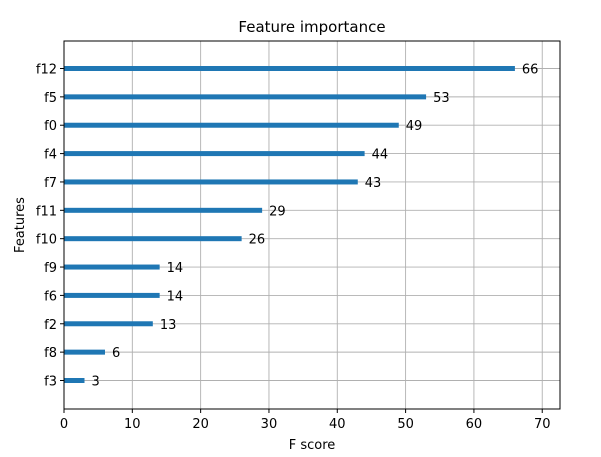  I want to click on x-tick-label: 70, so click(542, 424).